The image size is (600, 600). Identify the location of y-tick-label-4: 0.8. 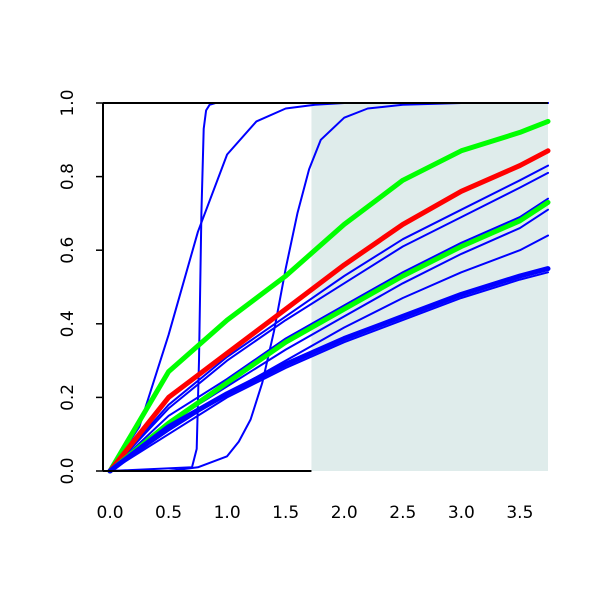
(68, 176).